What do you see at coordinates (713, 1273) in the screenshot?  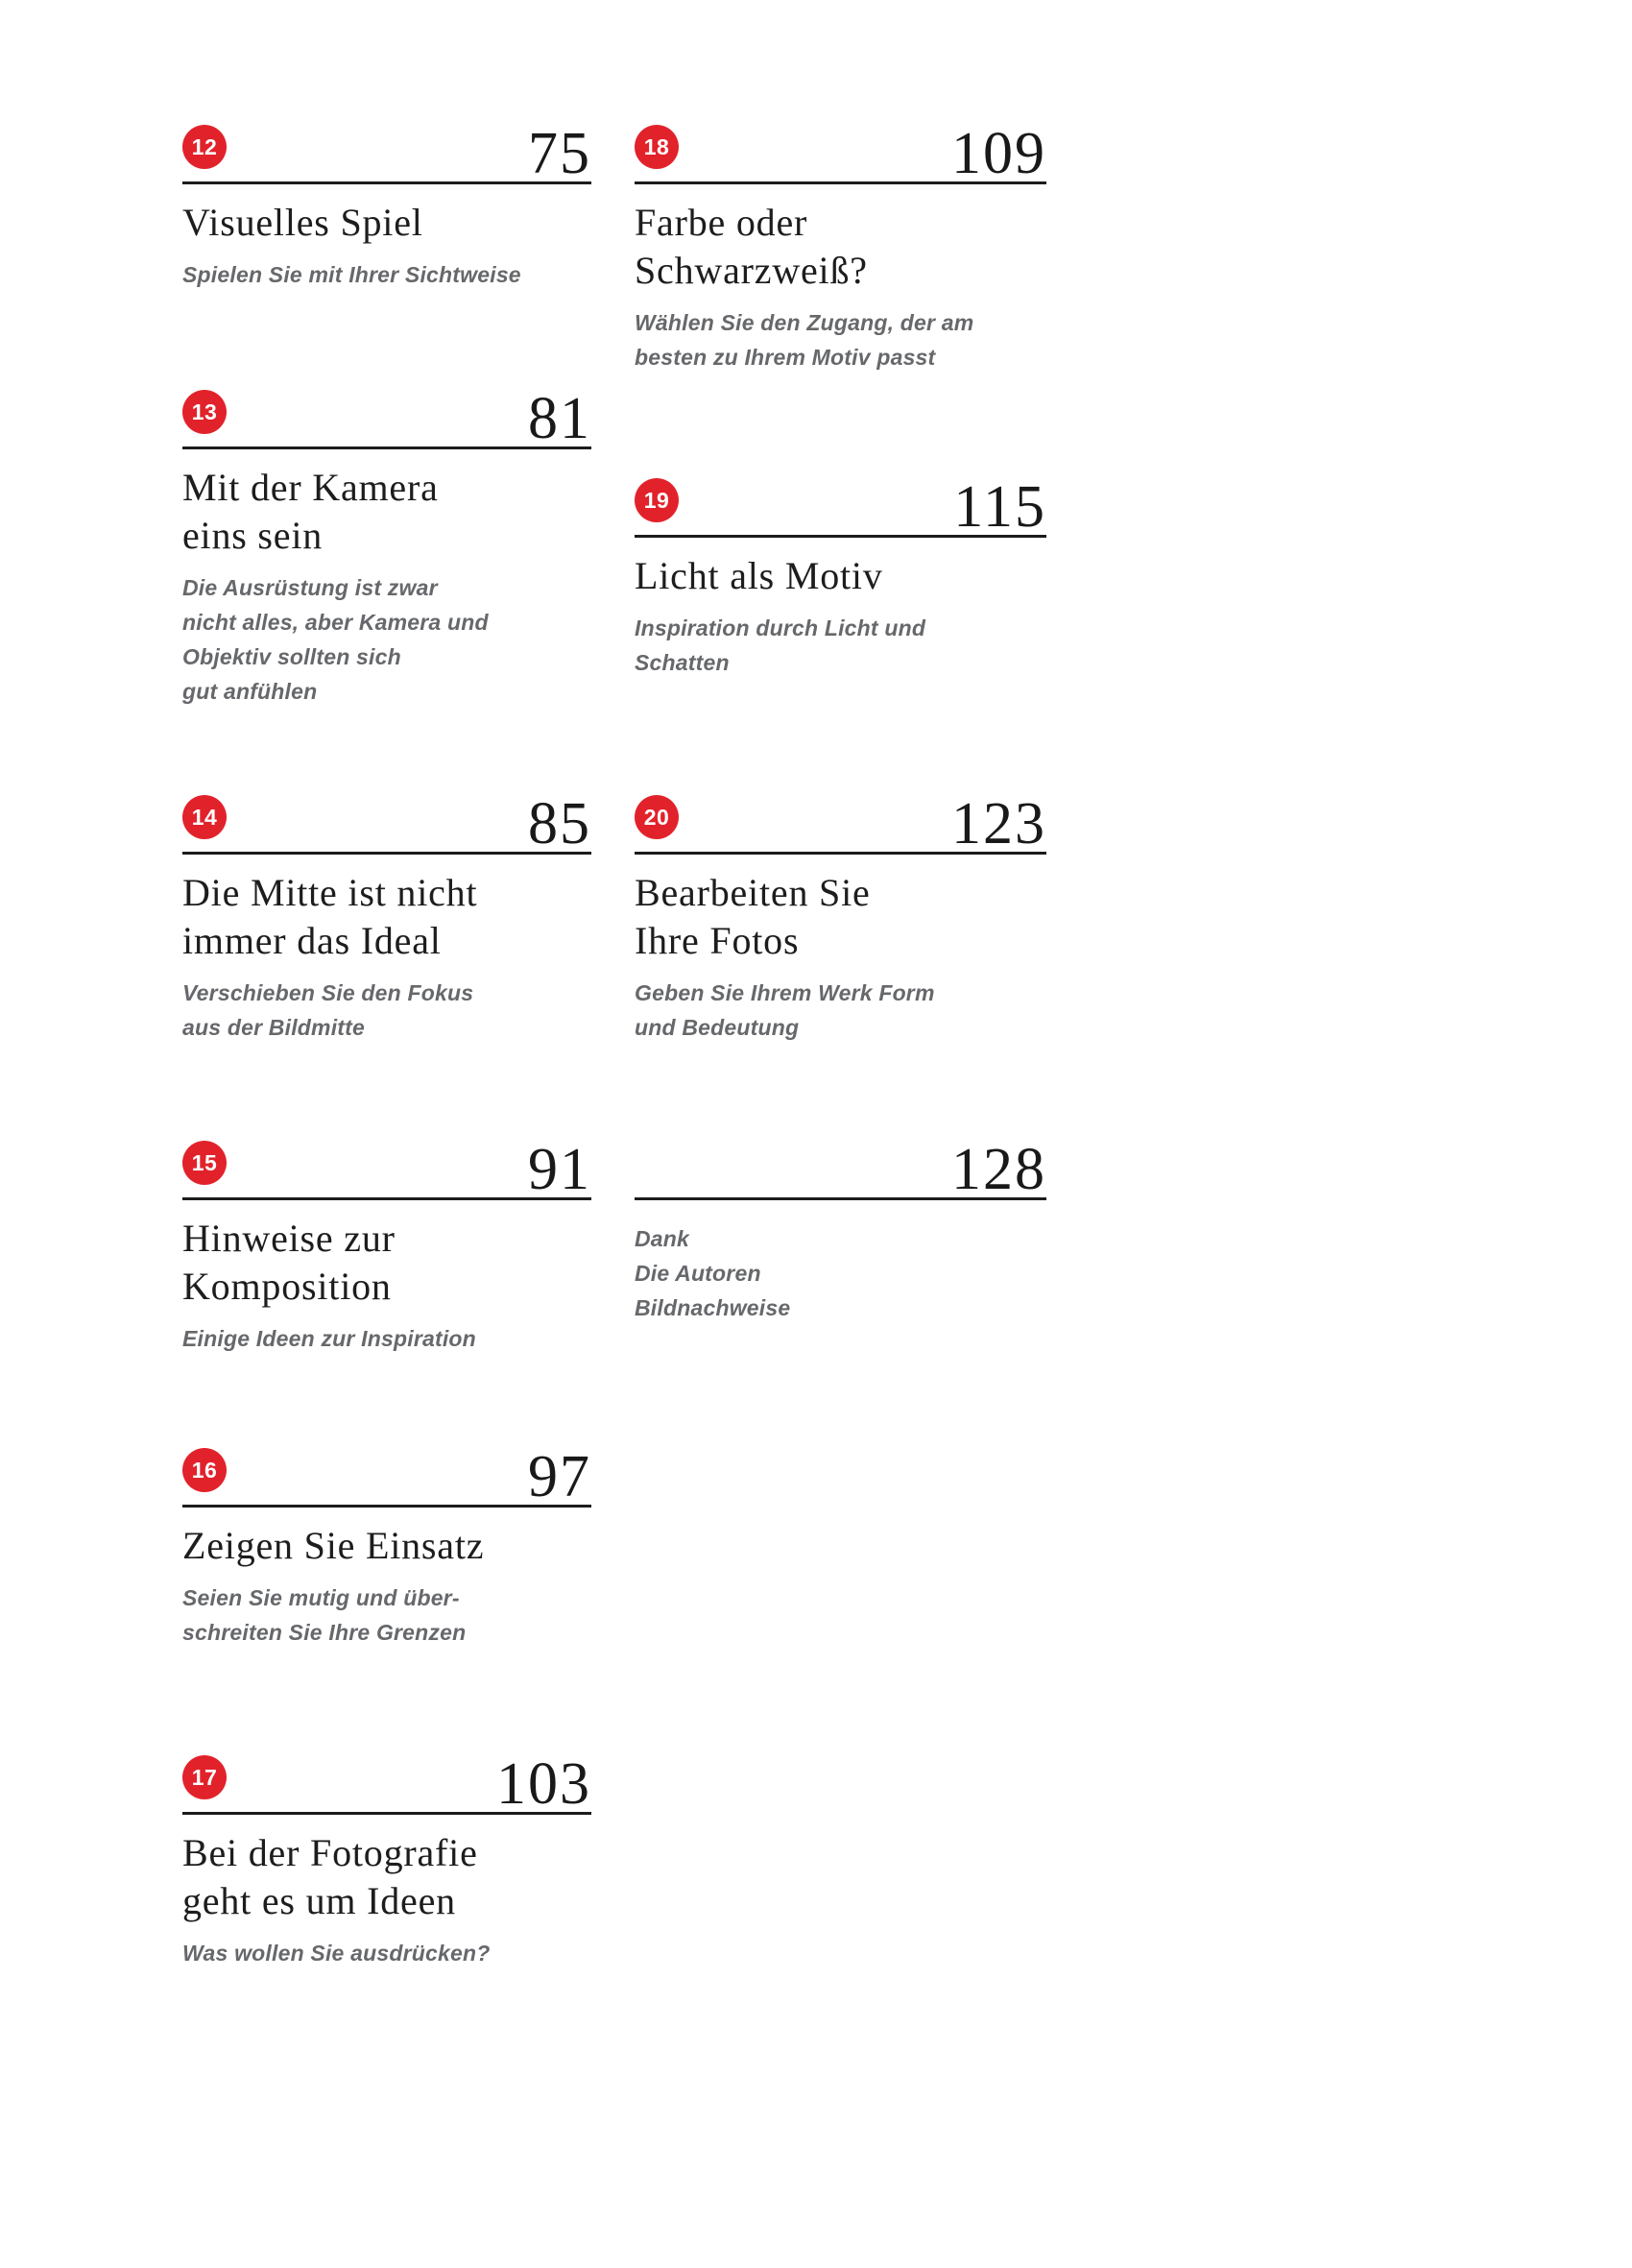 I see `back-matter-items: Dank Die Autoren Bildnachweise` at bounding box center [713, 1273].